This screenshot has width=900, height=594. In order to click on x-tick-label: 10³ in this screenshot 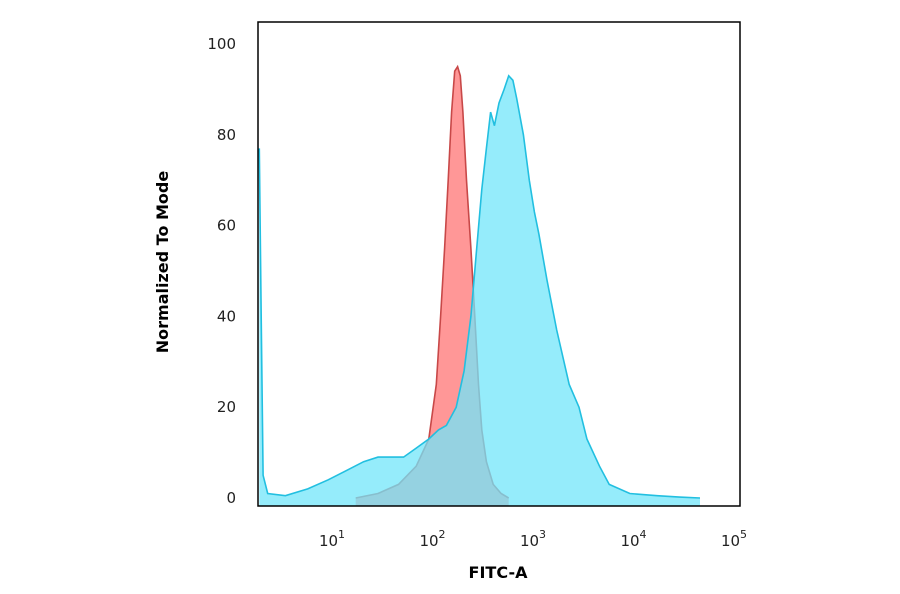, I will do `click(533, 539)`.